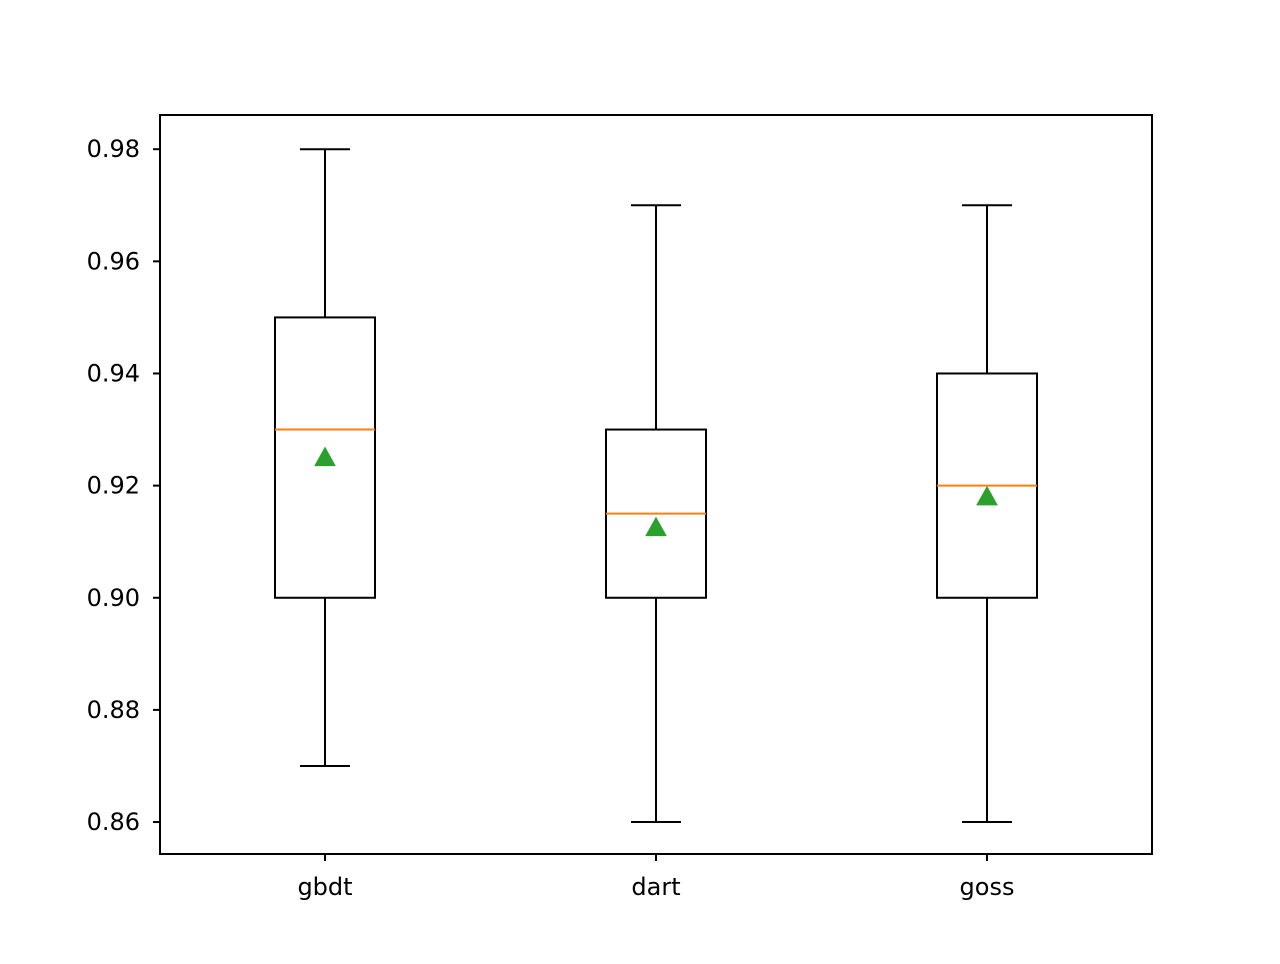 This screenshot has width=1280, height=964. I want to click on y-tick-label: 0.86, so click(113, 822).